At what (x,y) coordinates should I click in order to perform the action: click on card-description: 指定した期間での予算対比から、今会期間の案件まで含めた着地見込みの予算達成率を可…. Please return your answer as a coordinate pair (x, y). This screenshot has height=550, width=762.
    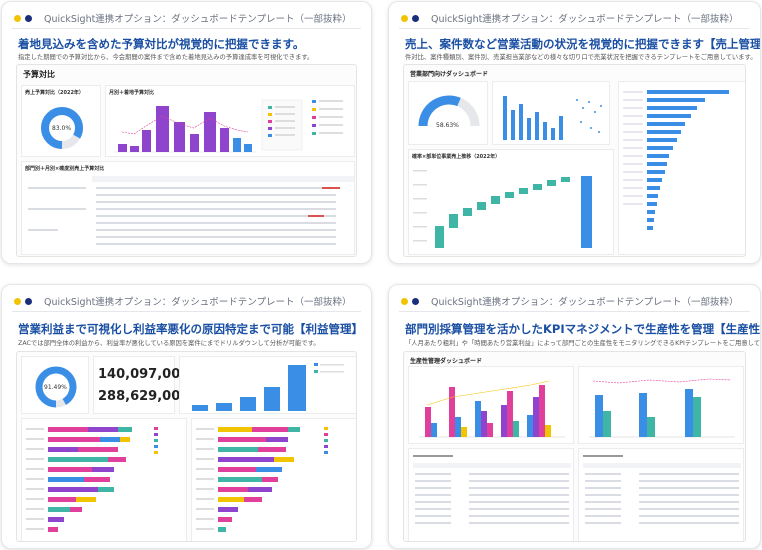
    Looking at the image, I should click on (166, 57).